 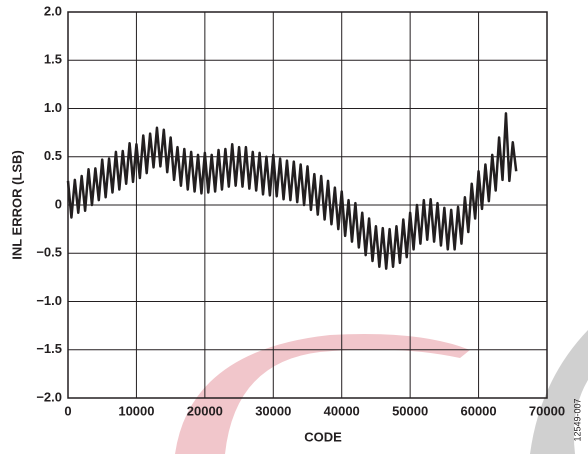 What do you see at coordinates (577, 419) in the screenshot?
I see `figure-id: 12549-007` at bounding box center [577, 419].